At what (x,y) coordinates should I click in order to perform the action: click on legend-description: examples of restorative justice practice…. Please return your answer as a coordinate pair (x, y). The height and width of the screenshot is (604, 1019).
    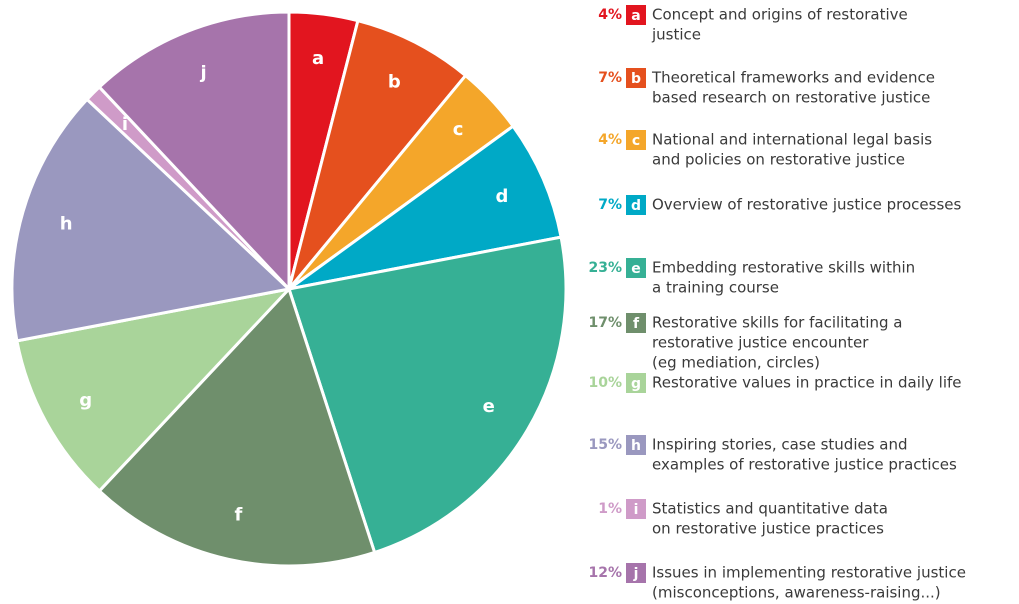
    Looking at the image, I should click on (804, 465).